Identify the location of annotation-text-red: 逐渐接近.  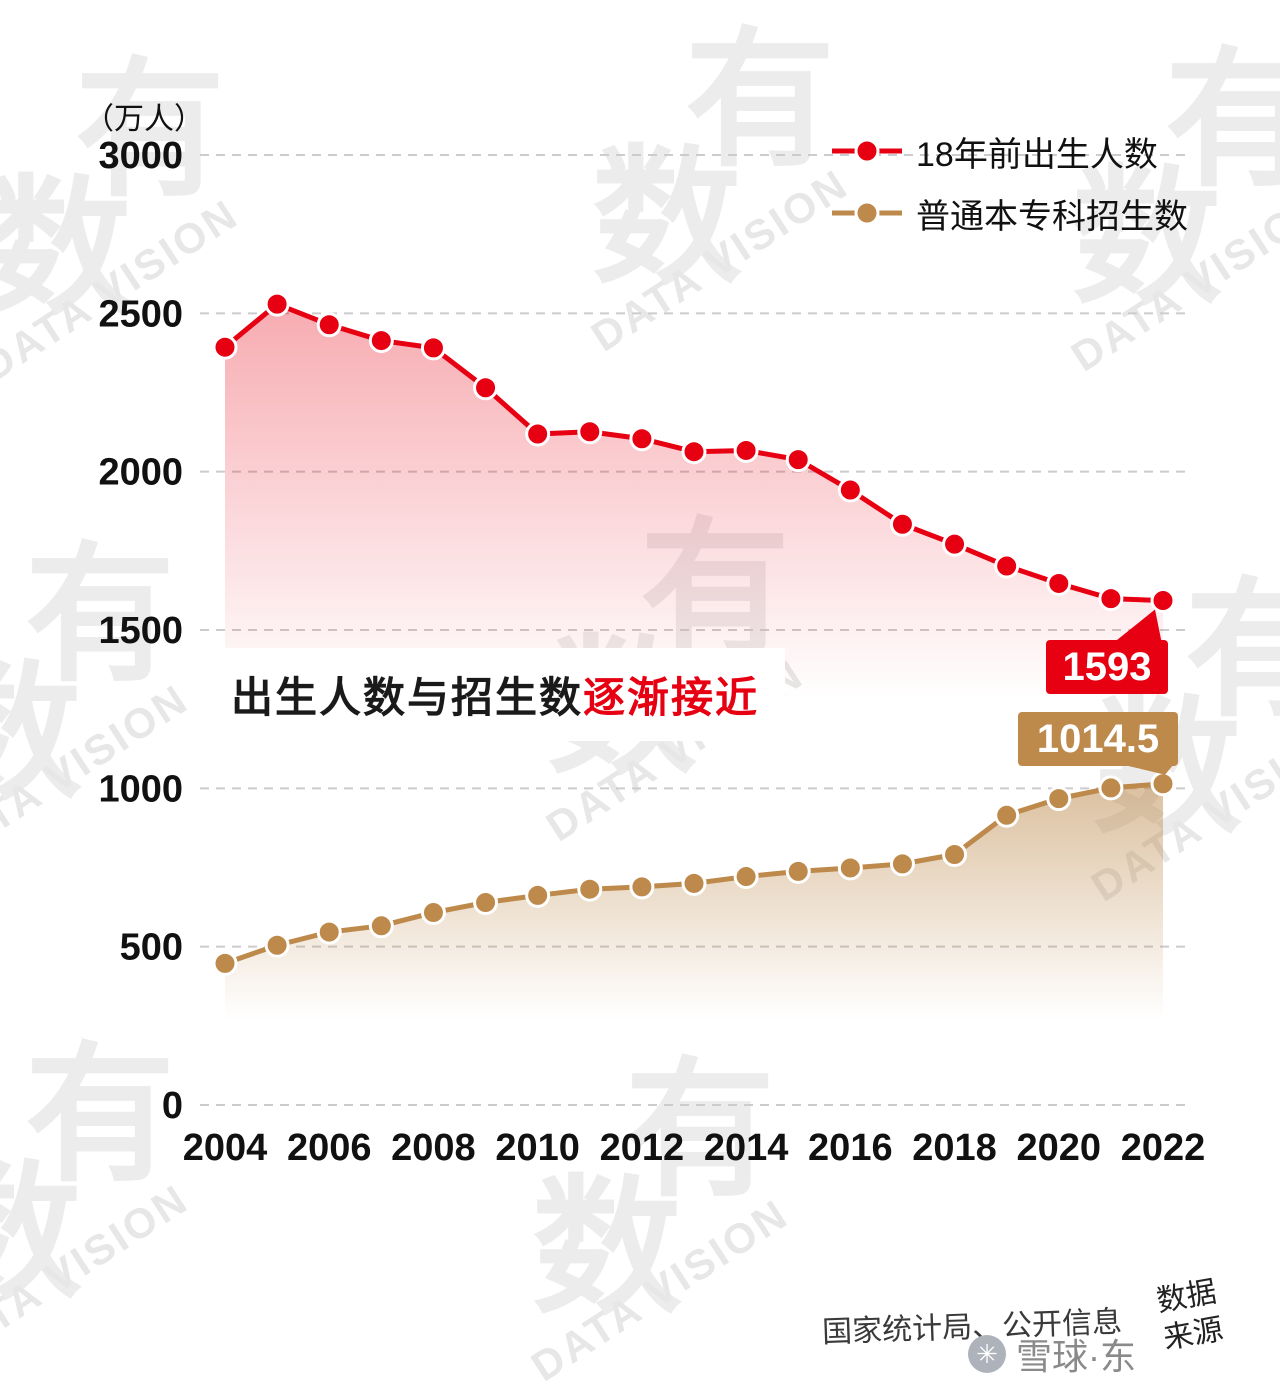
(671, 697).